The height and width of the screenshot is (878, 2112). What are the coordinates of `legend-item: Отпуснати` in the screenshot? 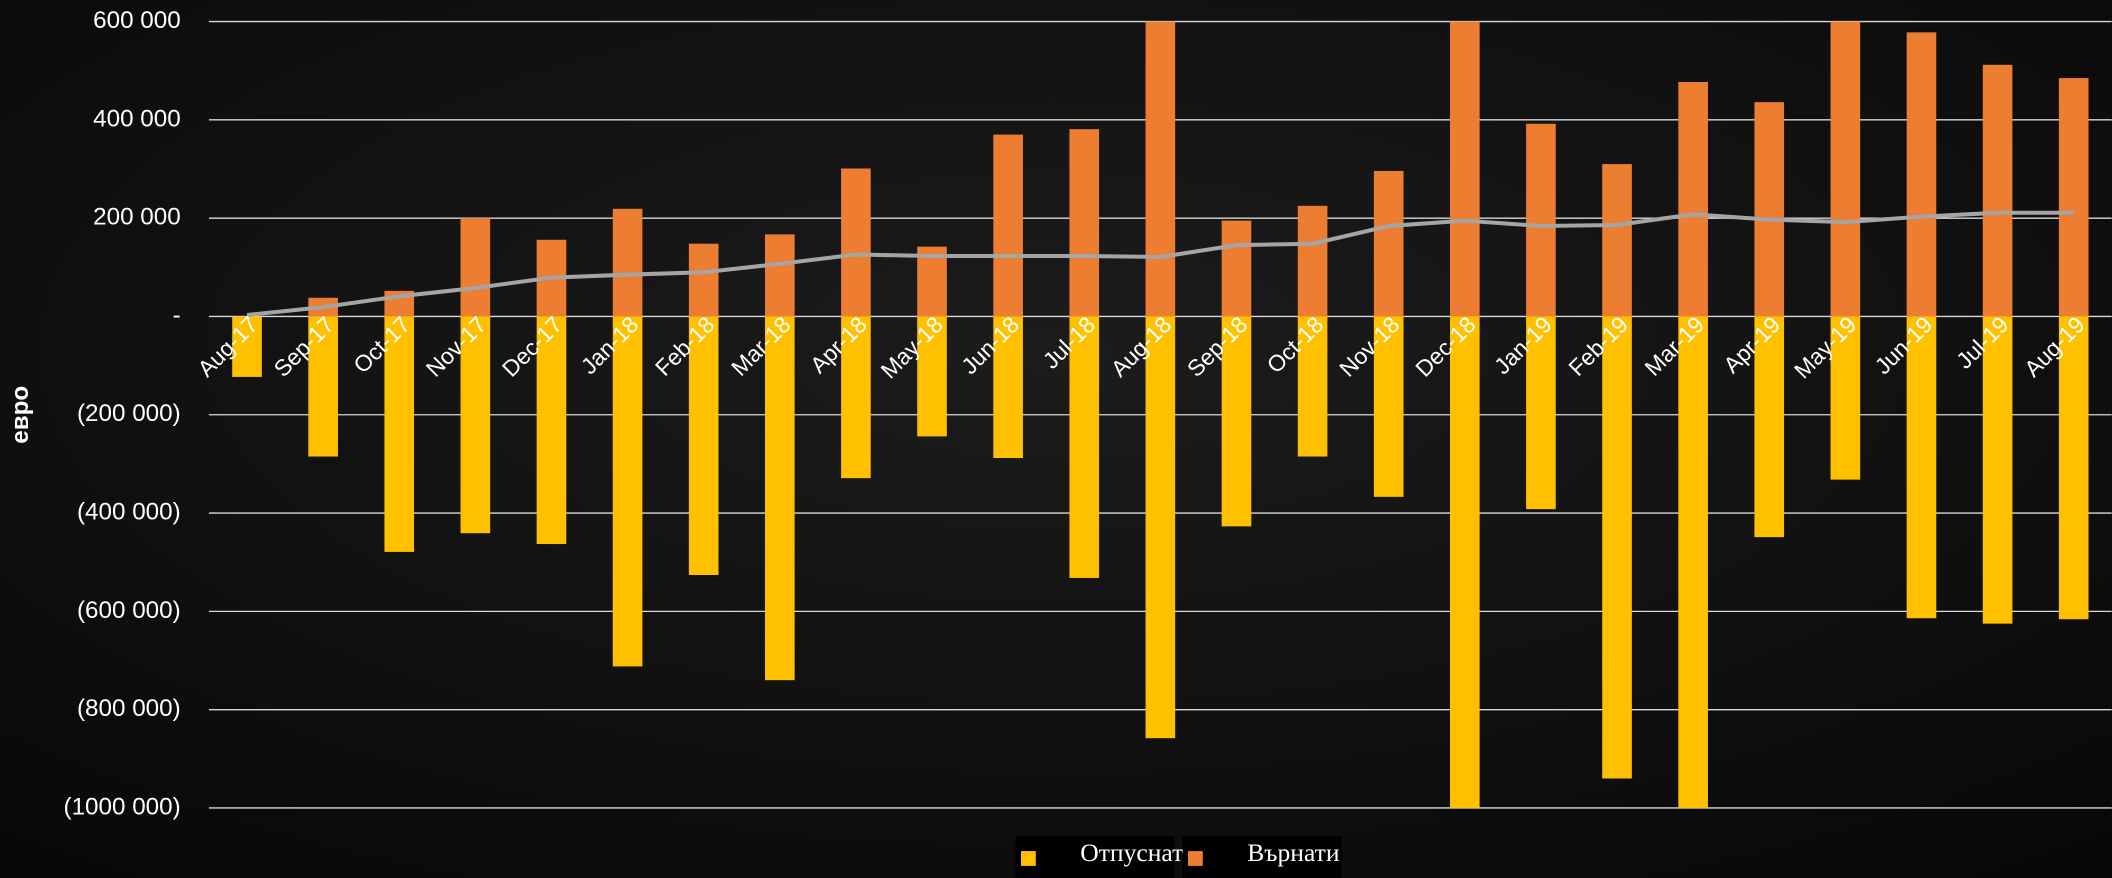 It's located at (1106, 857).